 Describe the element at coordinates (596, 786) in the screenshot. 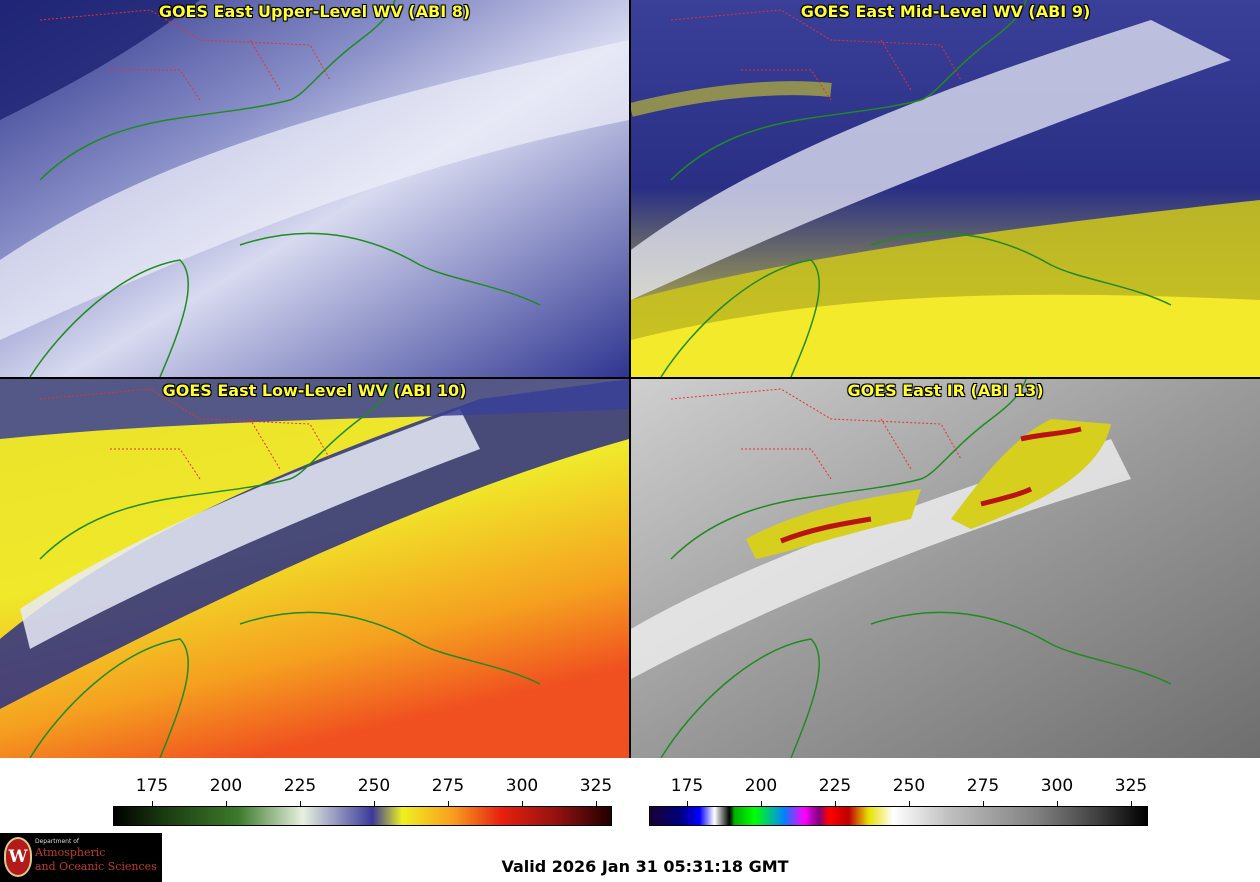

I see `colorbar-wv-tick-label: 325` at that location.